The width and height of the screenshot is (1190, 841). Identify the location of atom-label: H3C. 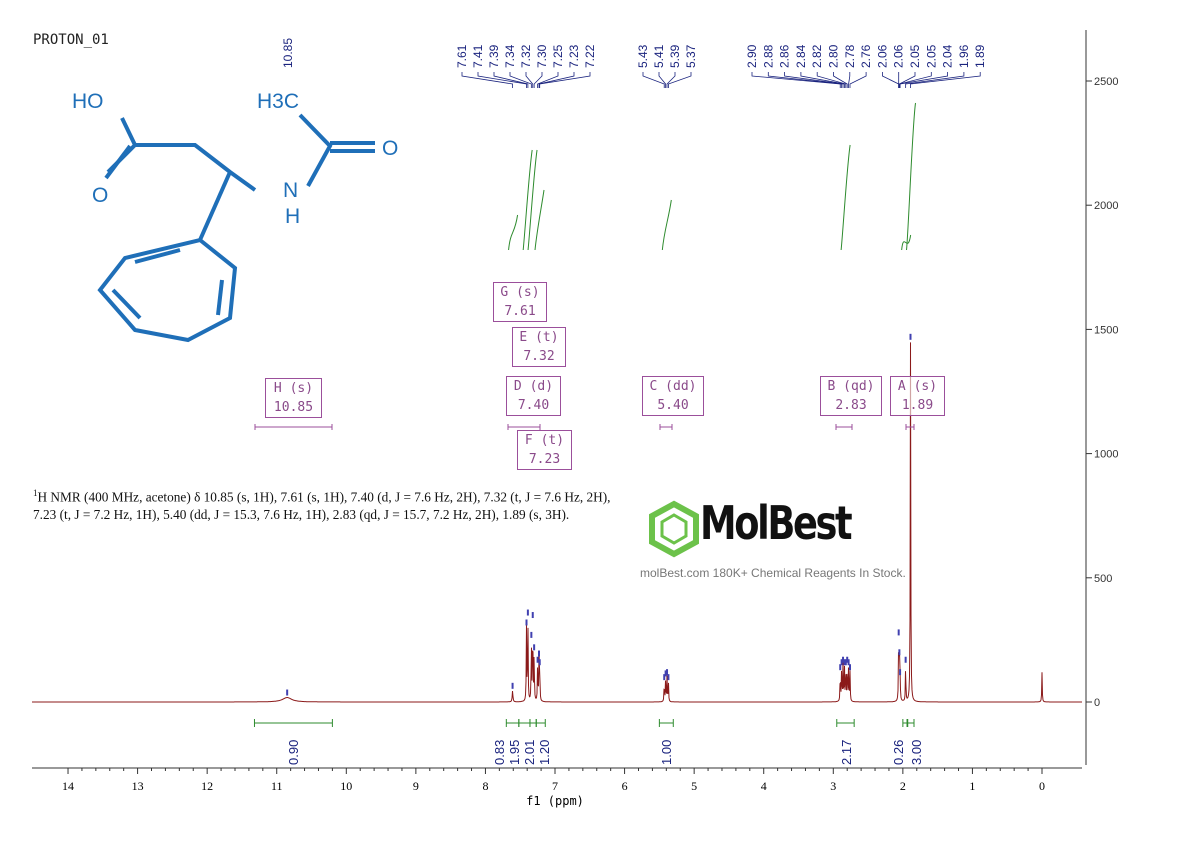
(278, 101).